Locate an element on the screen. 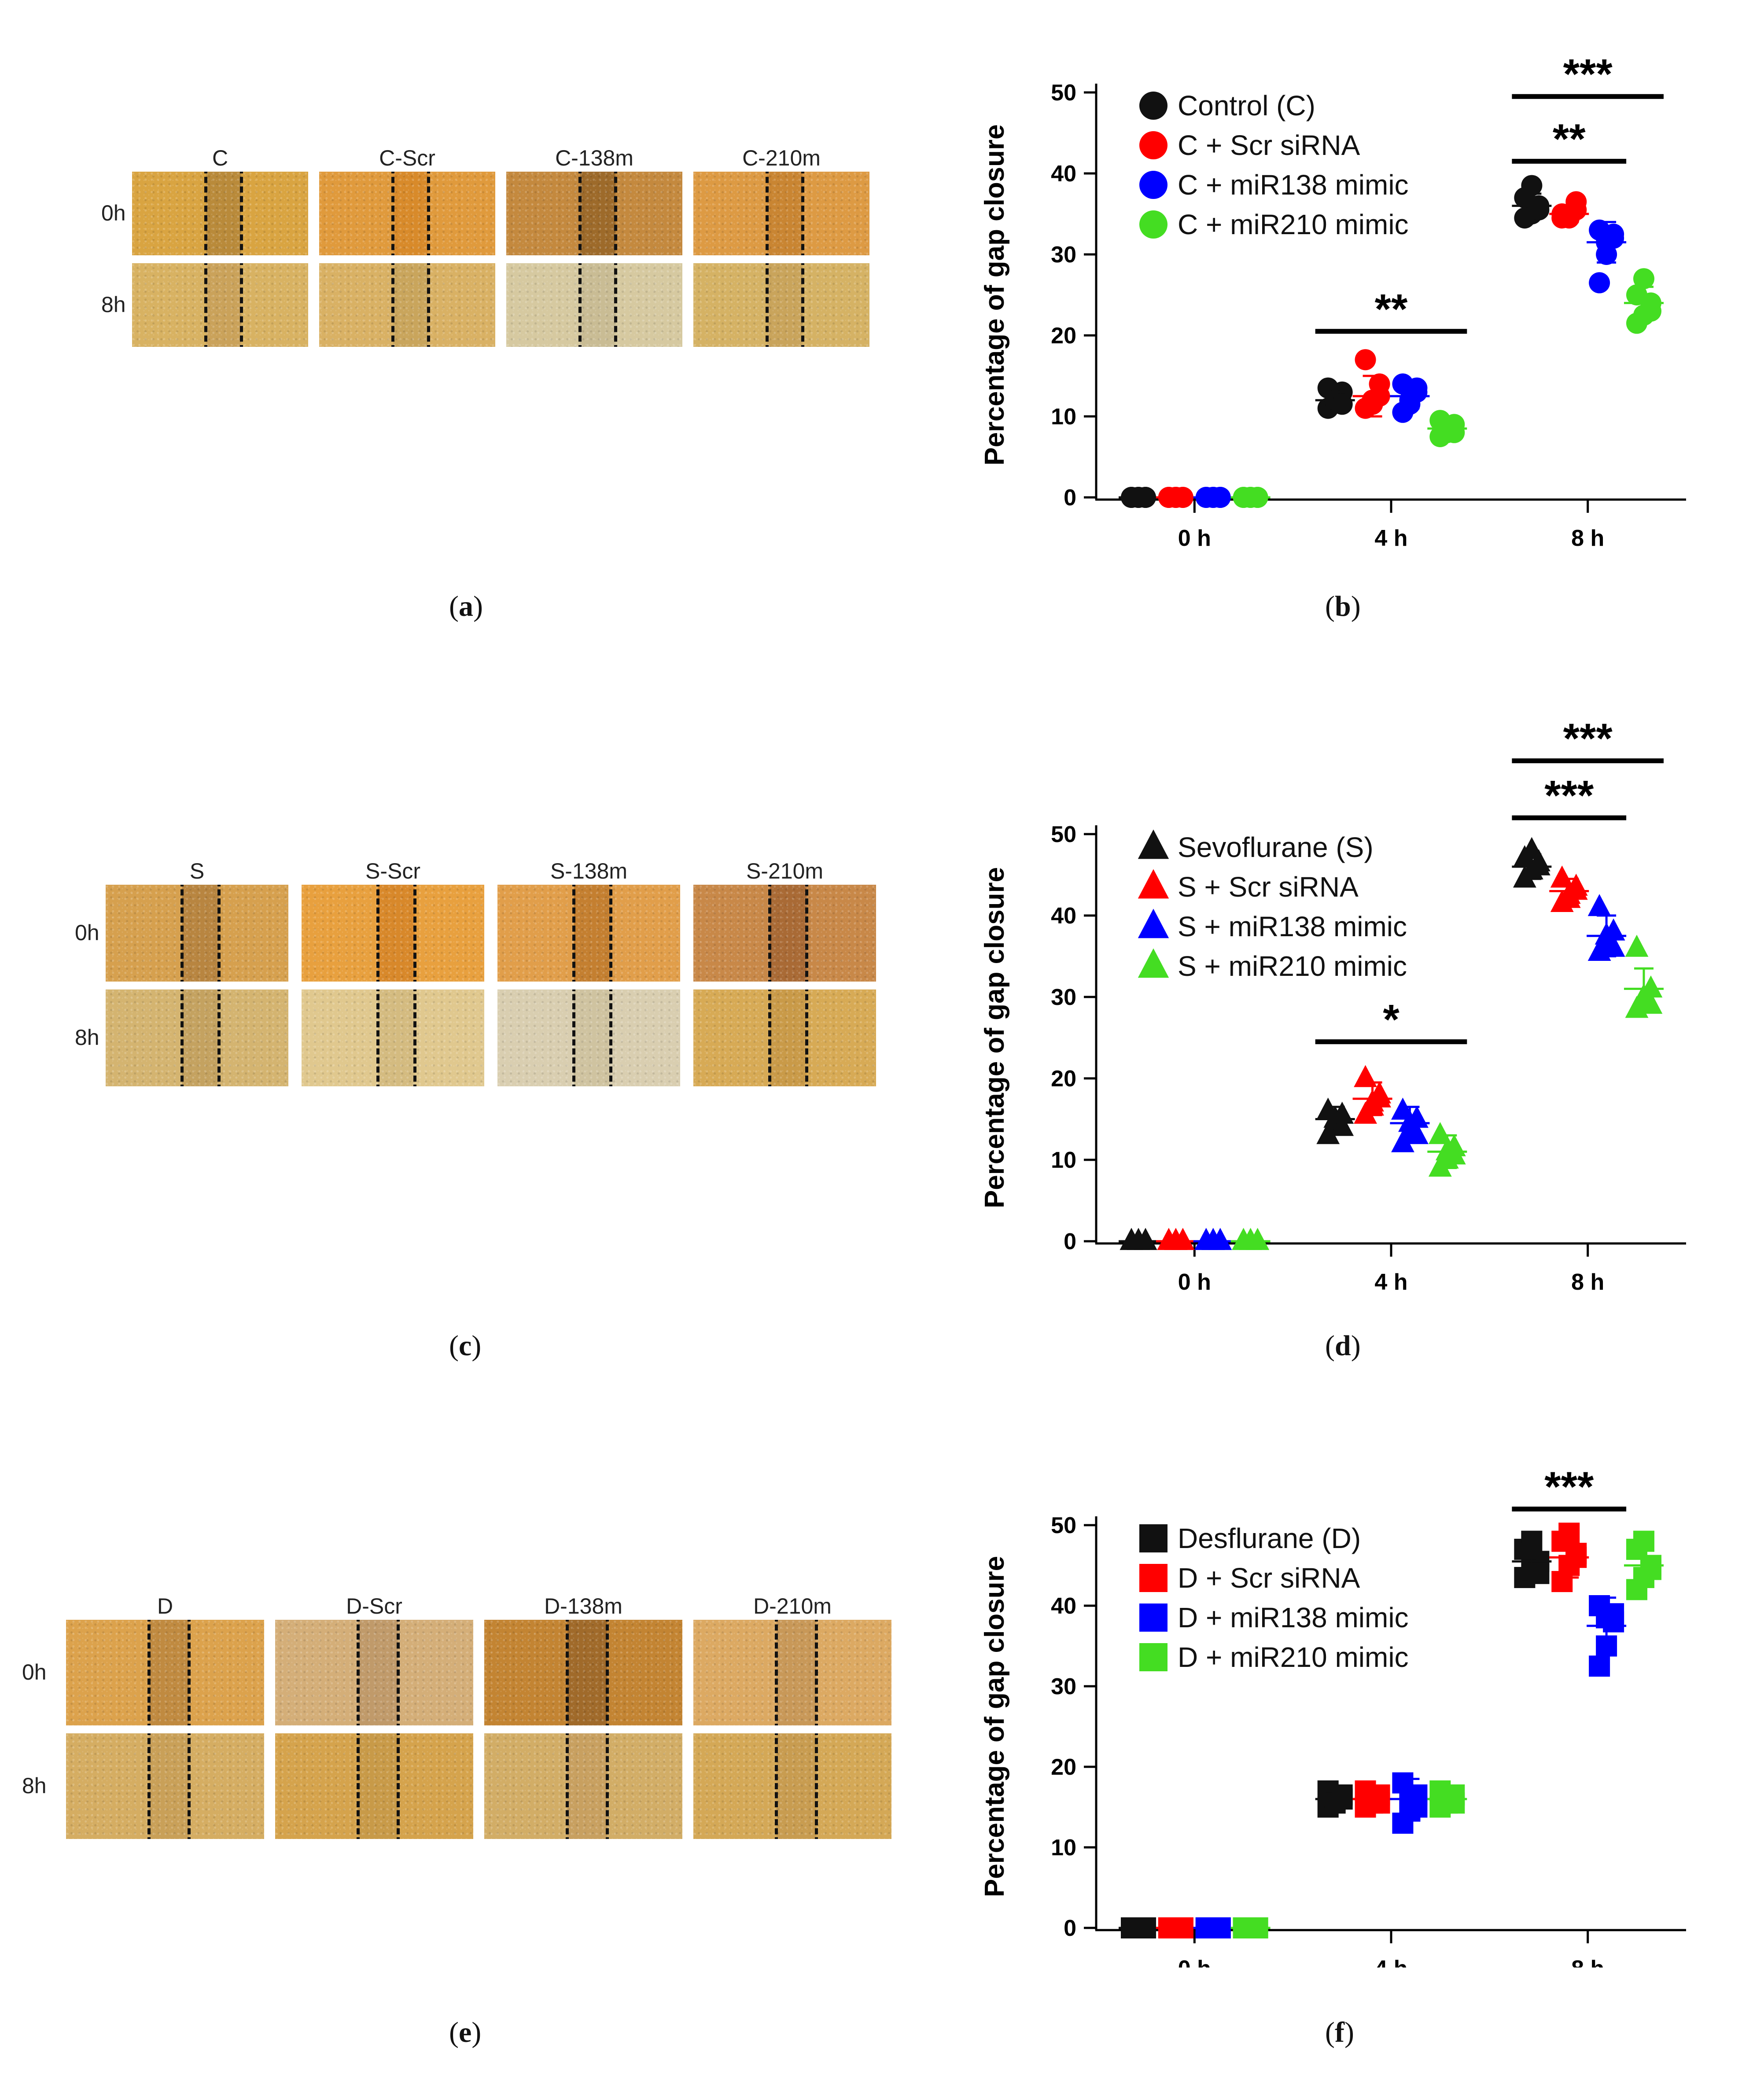 This screenshot has width=1742, height=2100. legend-label: C + Scr siRNA is located at coordinates (1269, 145).